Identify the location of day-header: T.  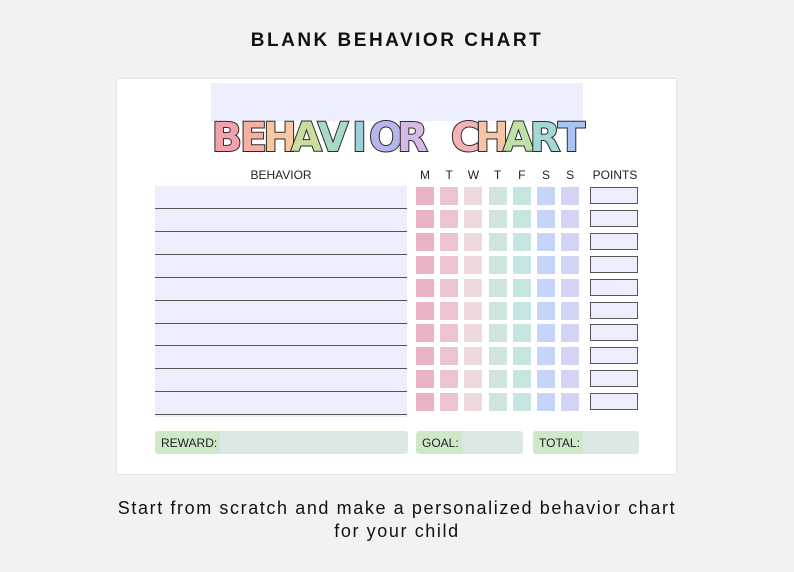
(497, 175).